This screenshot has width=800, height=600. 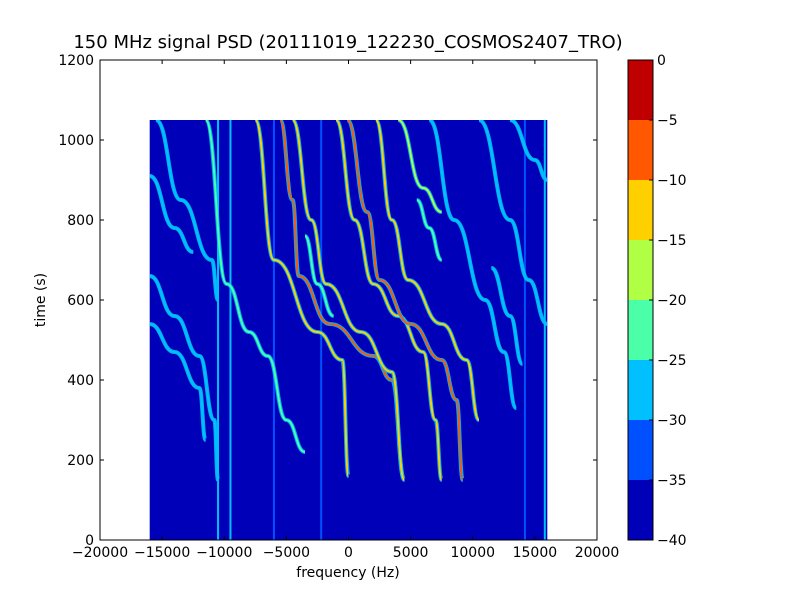 I want to click on x-tick-label: 5000, so click(x=411, y=553).